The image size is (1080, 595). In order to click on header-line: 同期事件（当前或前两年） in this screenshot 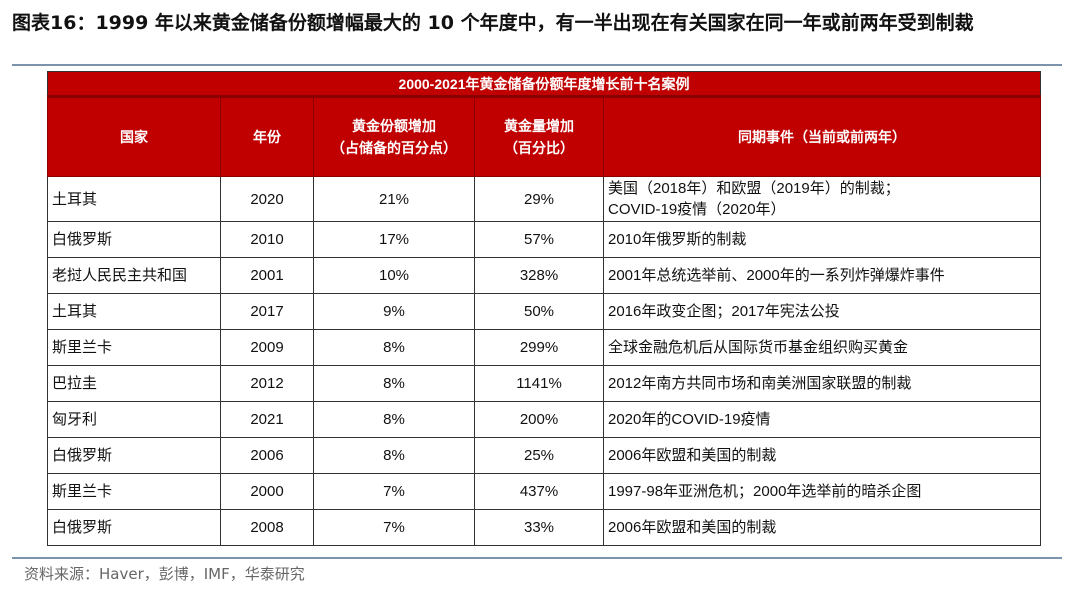, I will do `click(822, 137)`.